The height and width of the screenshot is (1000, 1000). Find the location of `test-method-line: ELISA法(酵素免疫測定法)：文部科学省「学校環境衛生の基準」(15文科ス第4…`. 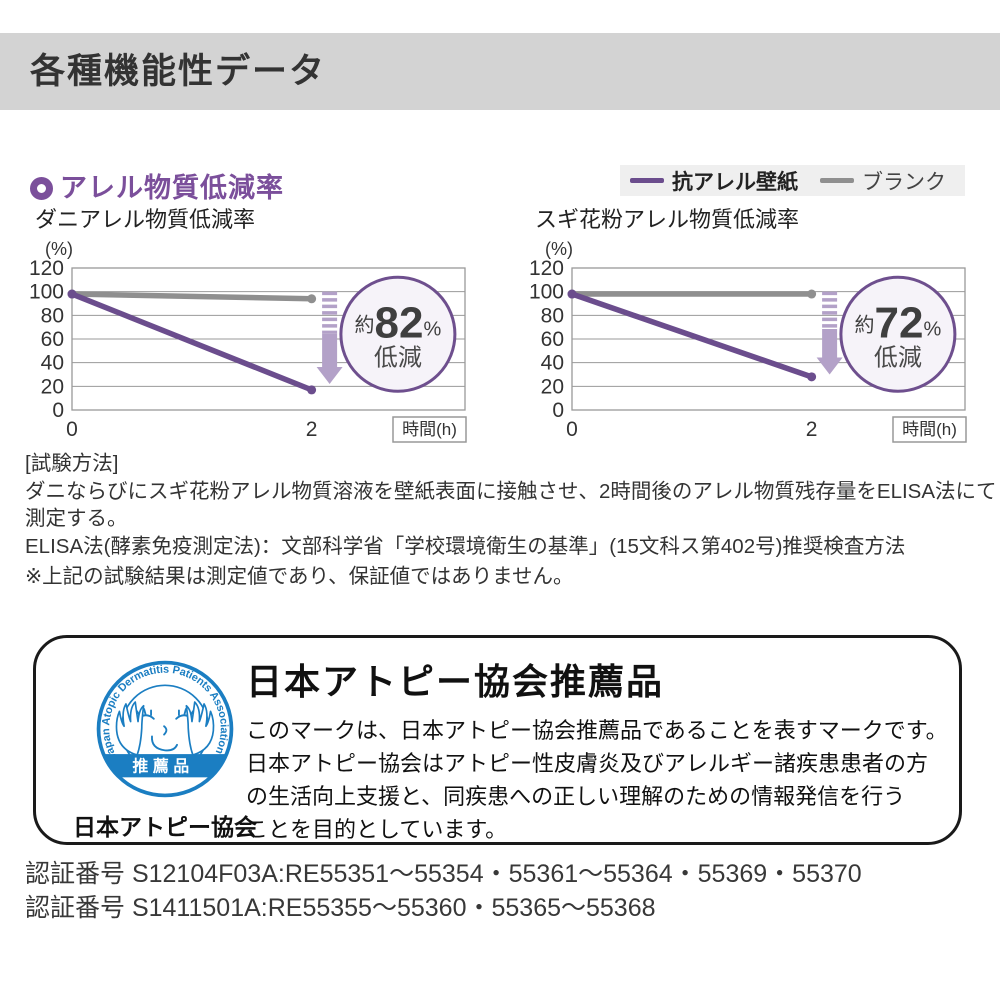

test-method-line: ELISA法(酵素免疫測定法)：文部科学省「学校環境衛生の基準」(15文科ス第4… is located at coordinates (465, 546).